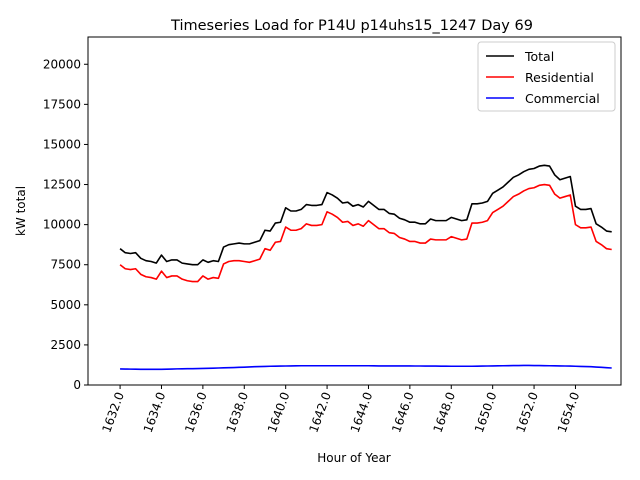 The height and width of the screenshot is (480, 640). What do you see at coordinates (62, 144) in the screenshot?
I see `y-tick-label: 15000` at bounding box center [62, 144].